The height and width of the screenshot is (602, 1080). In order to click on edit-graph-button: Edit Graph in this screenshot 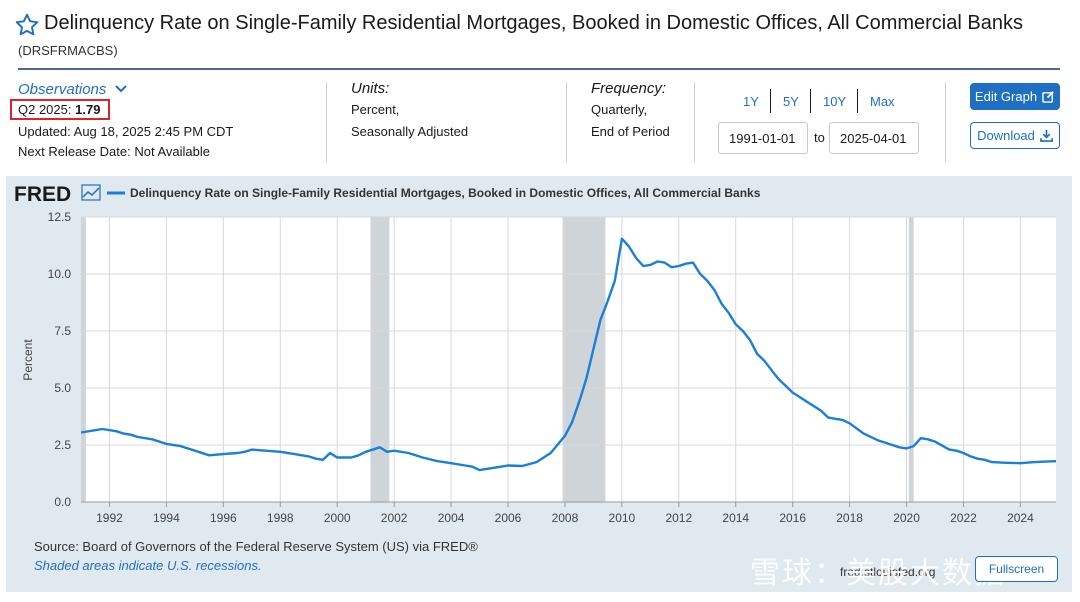, I will do `click(1015, 96)`.